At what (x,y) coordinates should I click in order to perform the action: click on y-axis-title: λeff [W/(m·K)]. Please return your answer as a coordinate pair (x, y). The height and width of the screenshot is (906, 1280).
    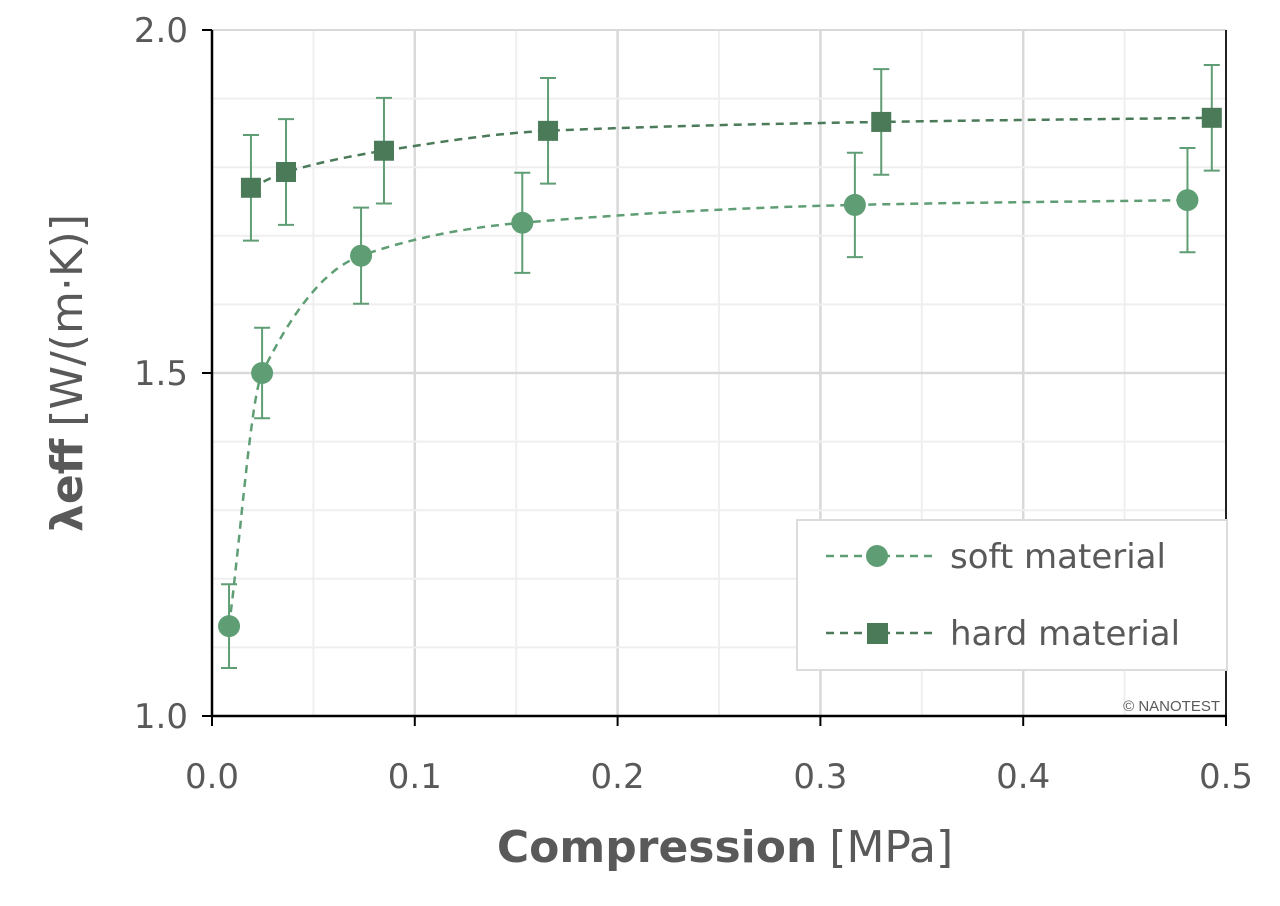
    Looking at the image, I should click on (67, 373).